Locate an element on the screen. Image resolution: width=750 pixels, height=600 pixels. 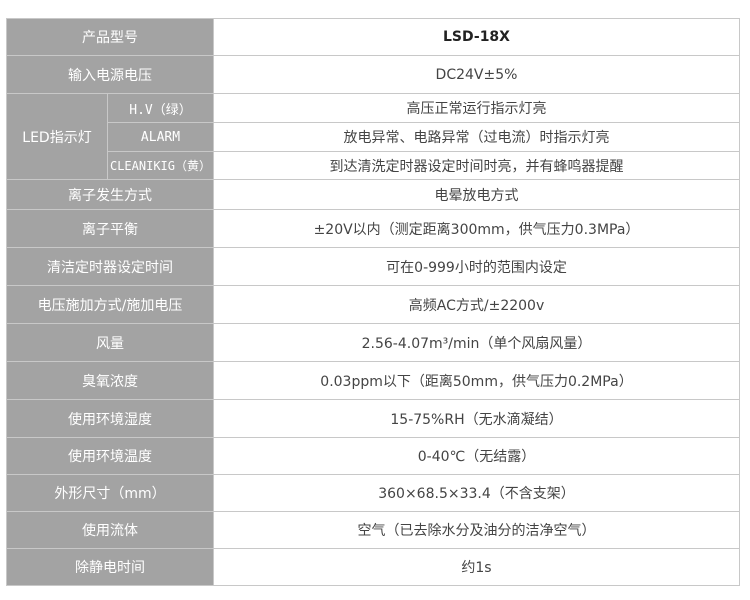
spec-row: 离子平衡 ±20V以内（测定距离300mm，供气压力0.3MPa） is located at coordinates (373, 228).